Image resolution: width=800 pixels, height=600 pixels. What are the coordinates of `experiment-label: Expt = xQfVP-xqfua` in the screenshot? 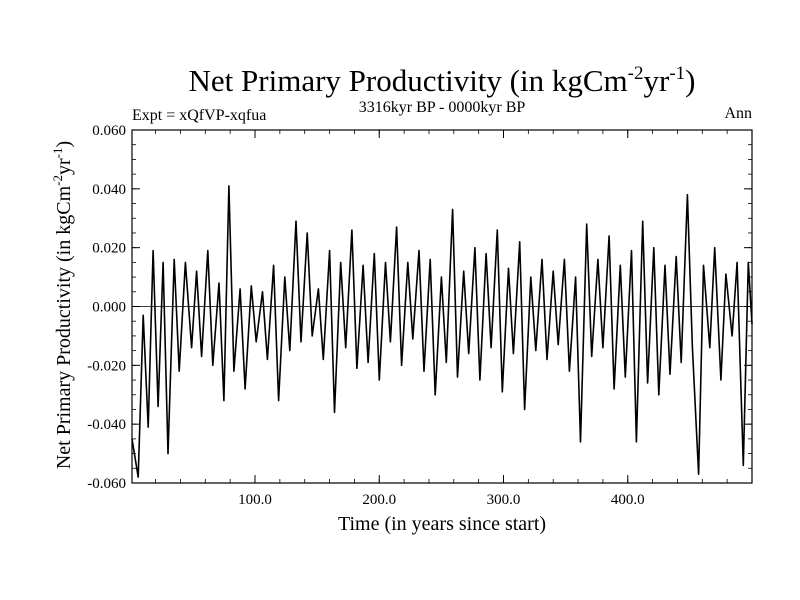 It's located at (199, 115).